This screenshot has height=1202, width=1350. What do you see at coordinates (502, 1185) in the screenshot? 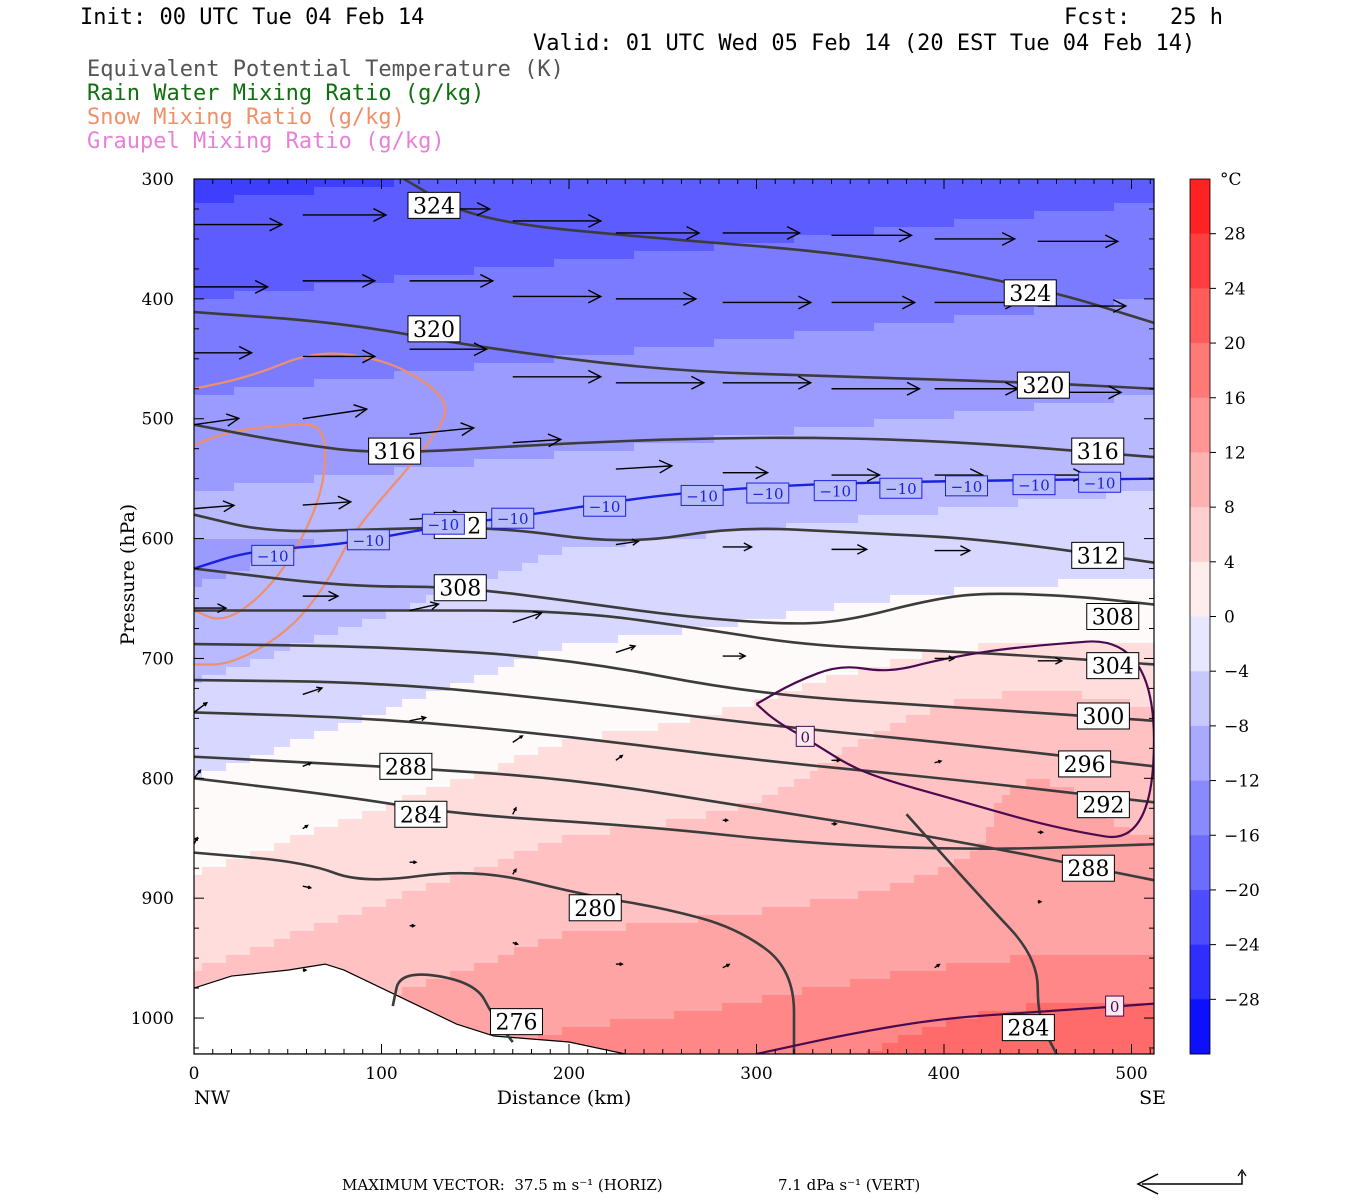
I see `max-vector-horiz: MAXIMUM VECTOR: 37.5 m s⁻¹ (HORIZ)` at bounding box center [502, 1185].